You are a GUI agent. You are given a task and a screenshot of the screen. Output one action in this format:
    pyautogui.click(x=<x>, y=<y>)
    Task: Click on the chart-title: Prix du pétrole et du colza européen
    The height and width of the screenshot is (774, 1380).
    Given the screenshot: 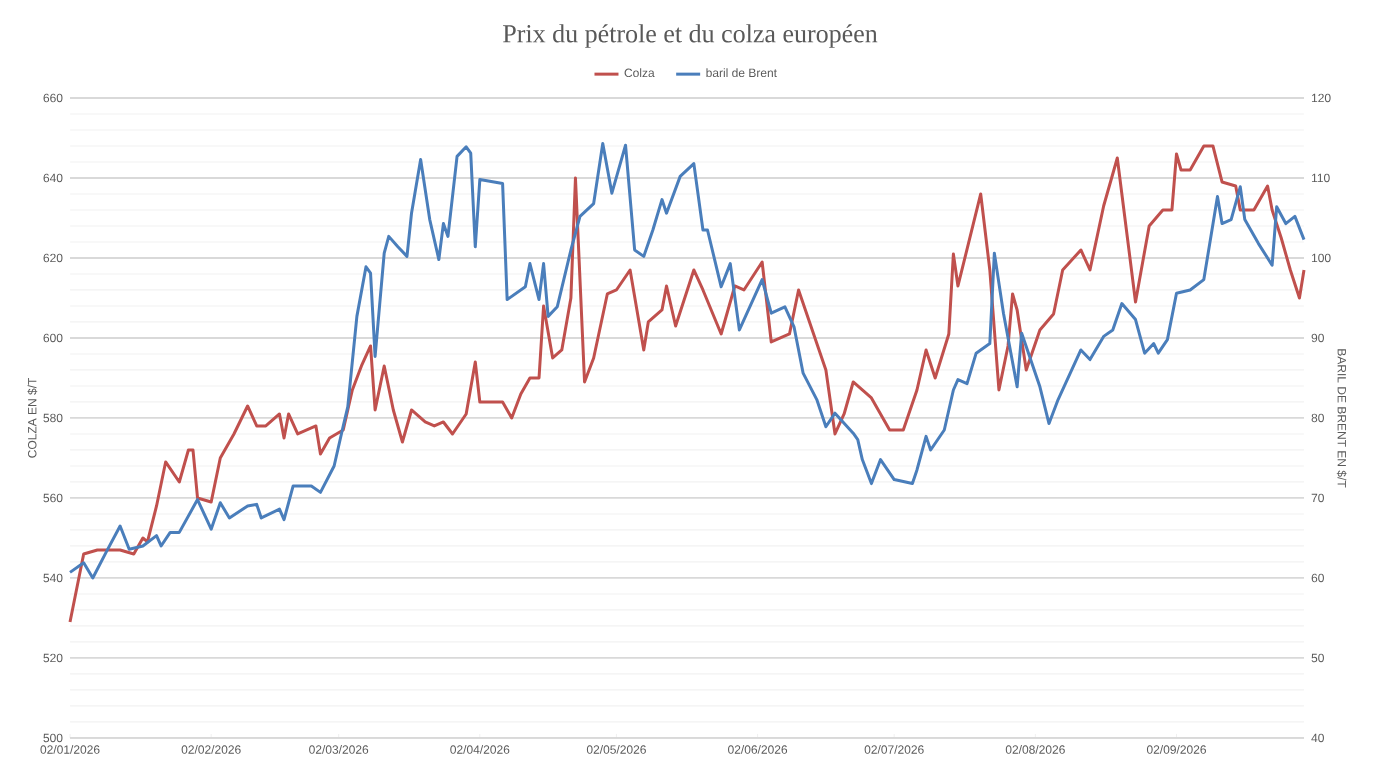 What is the action you would take?
    pyautogui.click(x=690, y=36)
    